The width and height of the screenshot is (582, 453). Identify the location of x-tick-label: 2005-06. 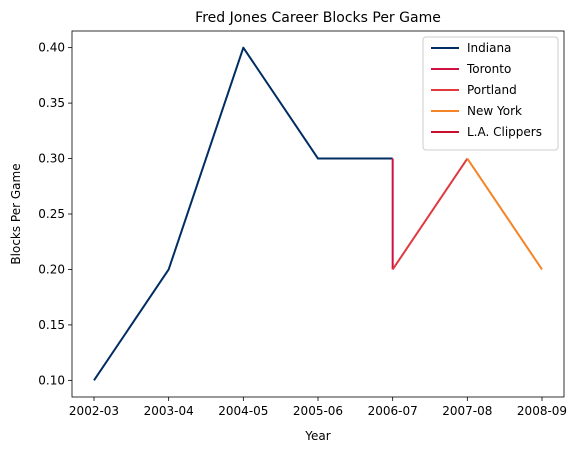
(318, 411).